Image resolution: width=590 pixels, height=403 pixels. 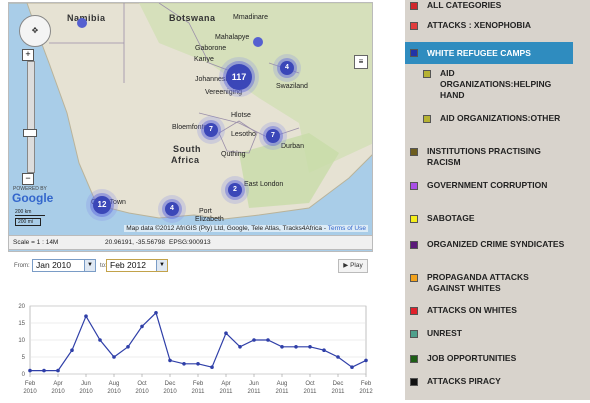 What do you see at coordinates (478, 282) in the screenshot?
I see `category-label: PROPAGANDA ATTACKS AGAINST WHITES` at bounding box center [478, 282].